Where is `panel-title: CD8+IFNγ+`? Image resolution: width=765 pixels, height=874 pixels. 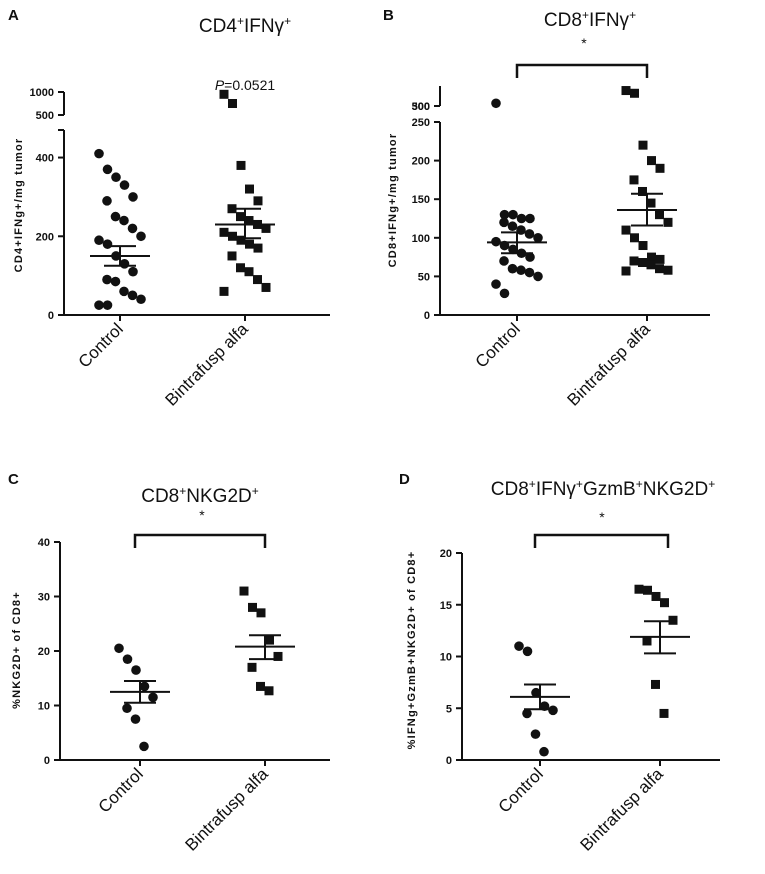
panel-title: CD8+IFNγ+ is located at coordinates (590, 19).